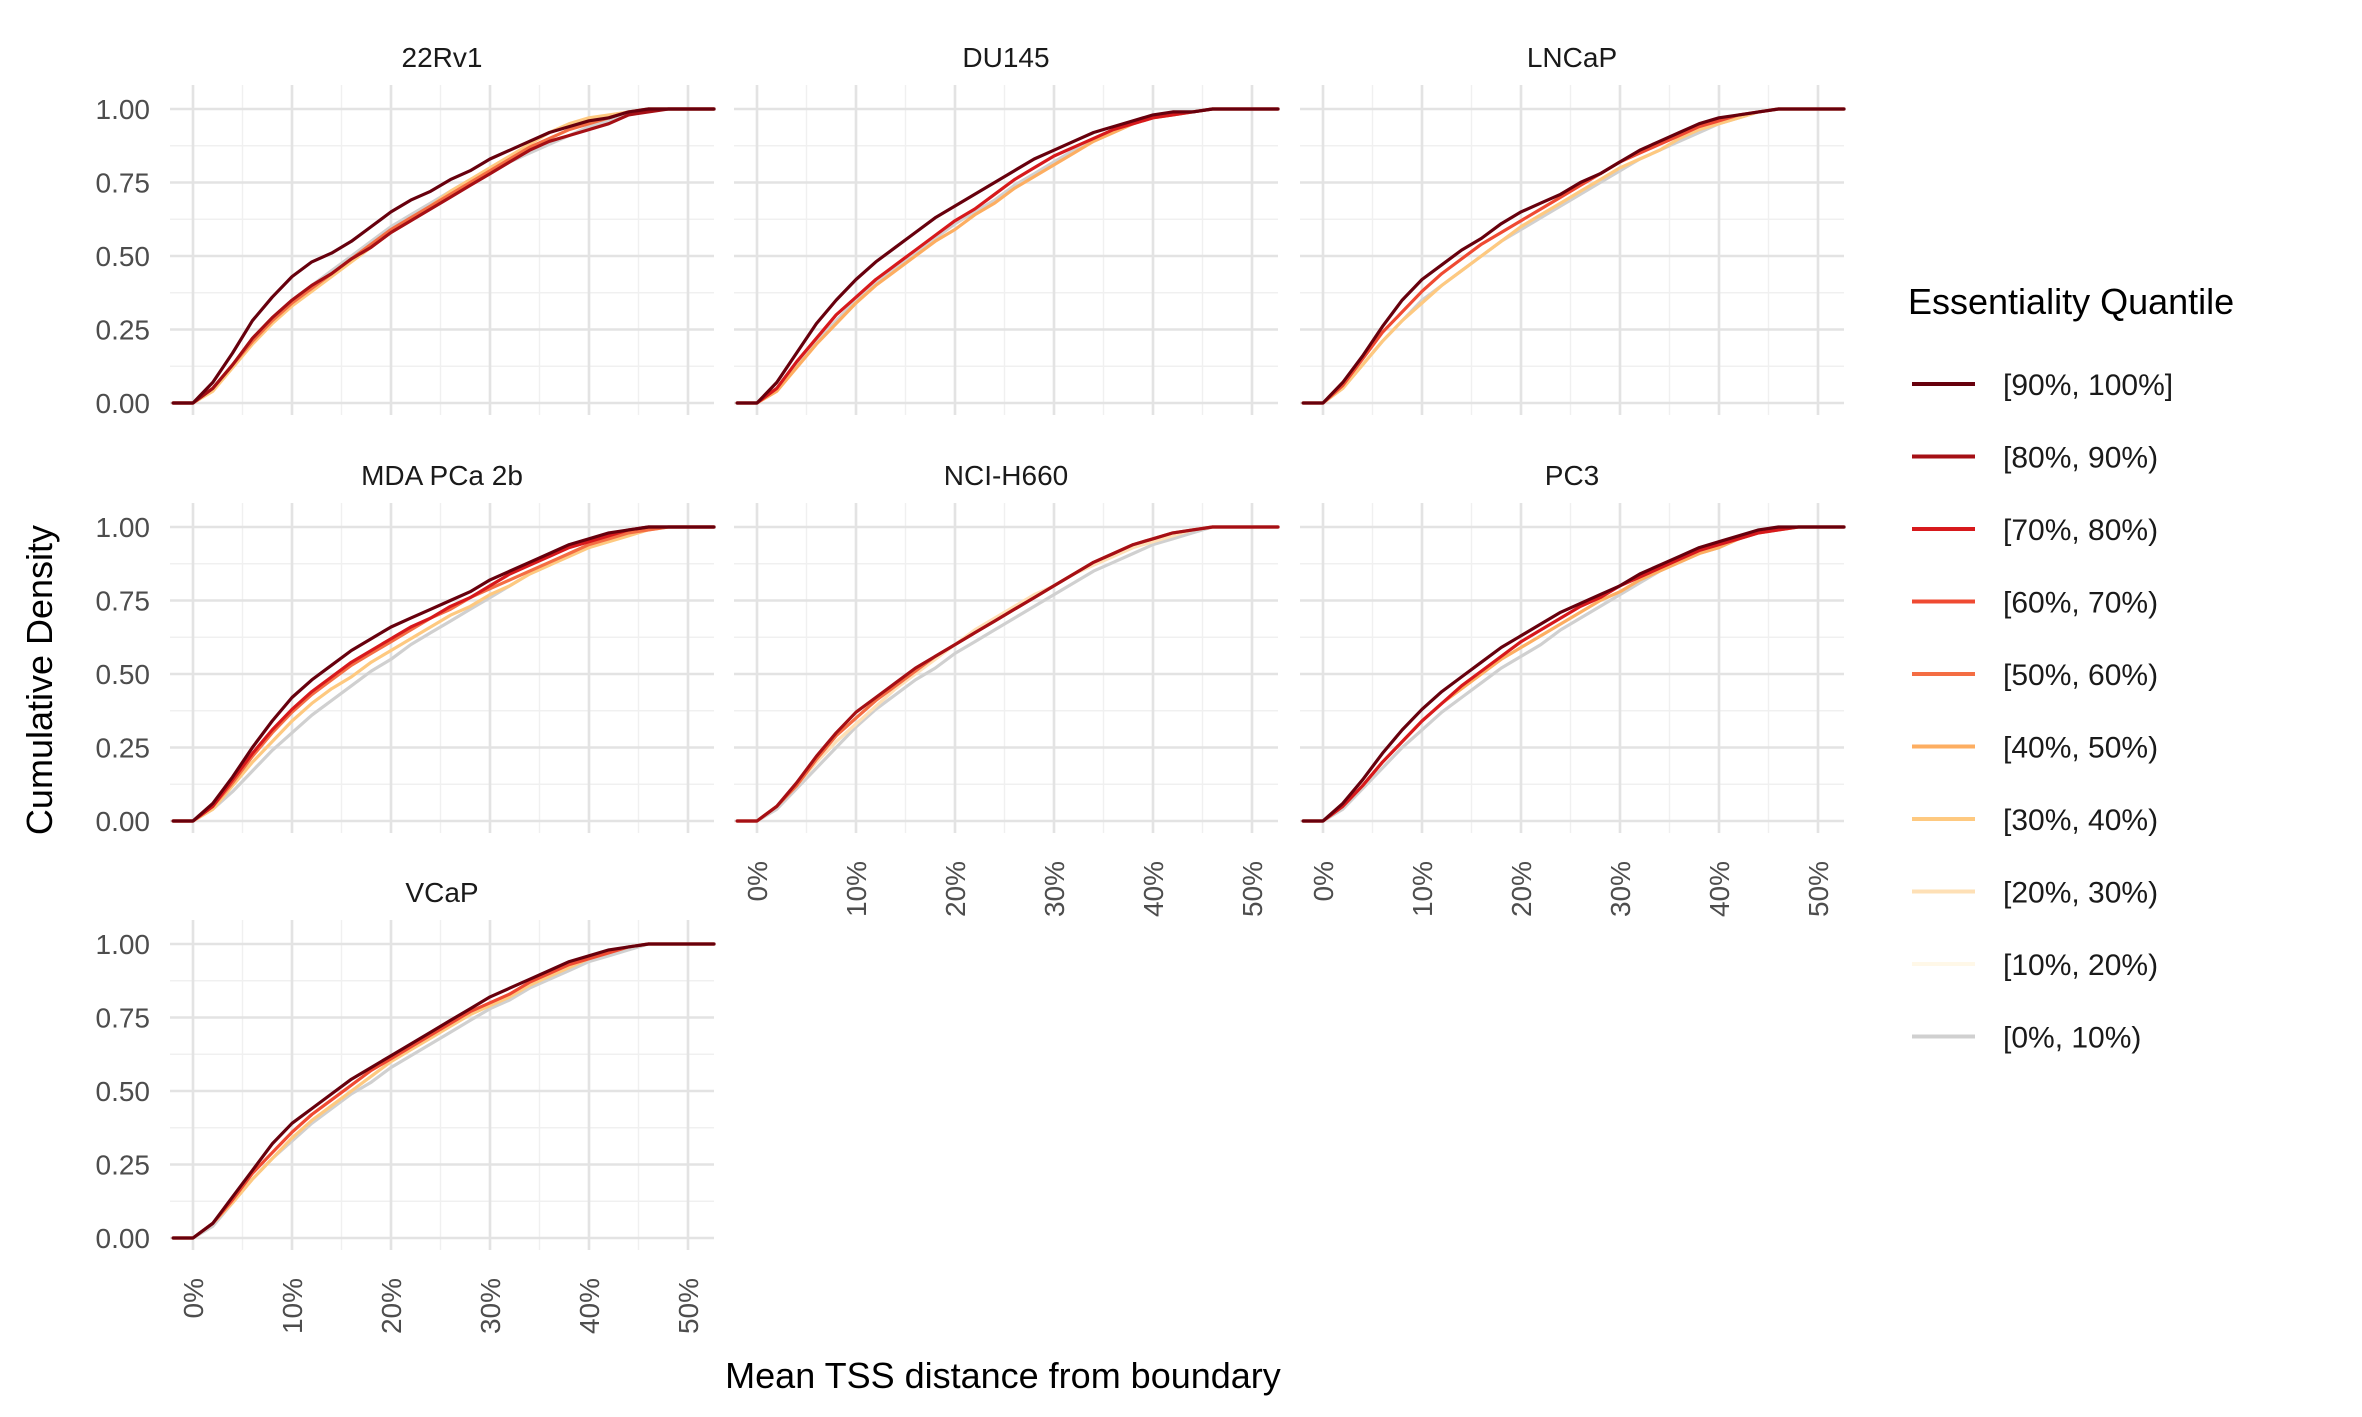 This screenshot has height=1417, width=2362. Describe the element at coordinates (1006, 475) in the screenshot. I see `facet-title: NCI-H660` at that location.